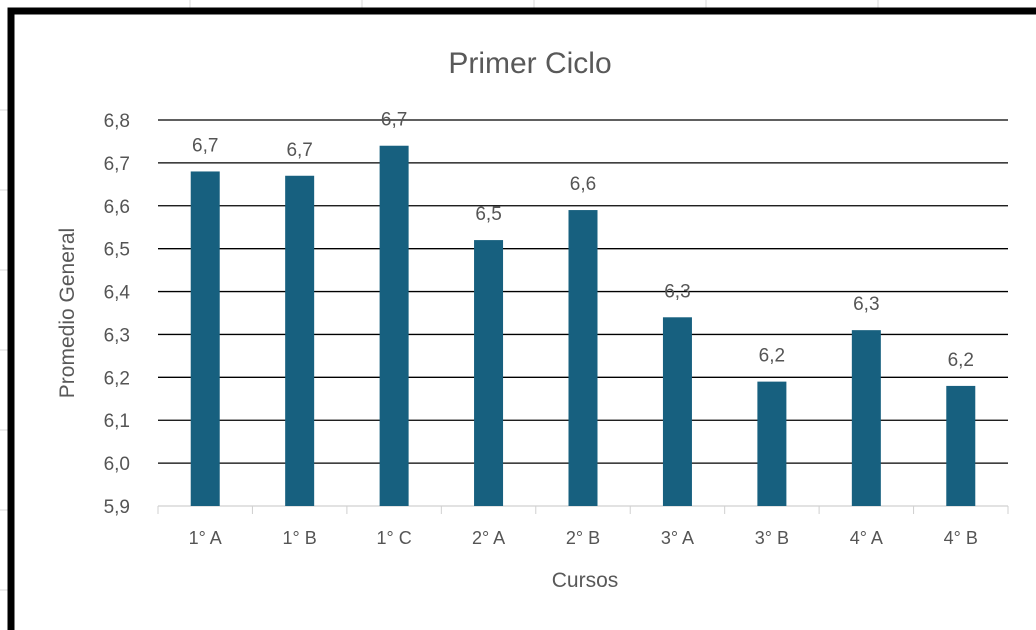  Describe the element at coordinates (117, 121) in the screenshot. I see `y-tick-label: 6,8` at that location.